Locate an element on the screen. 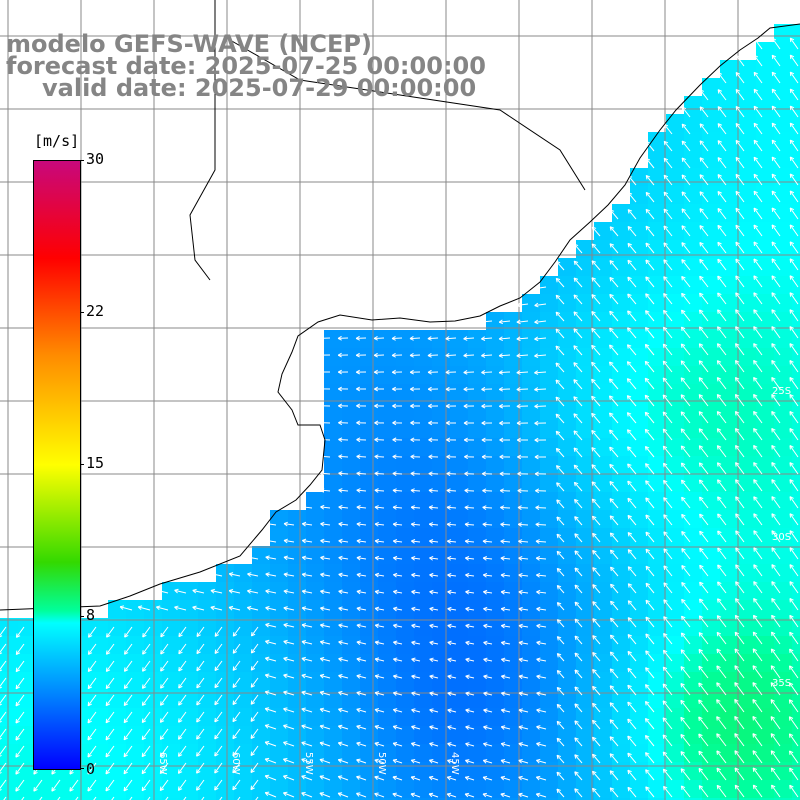  colorbar-tick-label: 15 is located at coordinates (95, 463).